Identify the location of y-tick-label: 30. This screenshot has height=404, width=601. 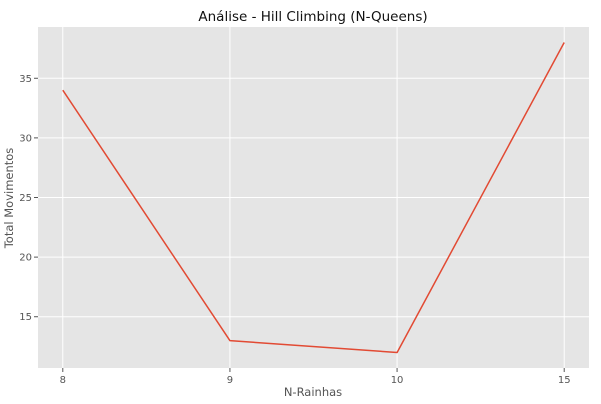
(25, 138).